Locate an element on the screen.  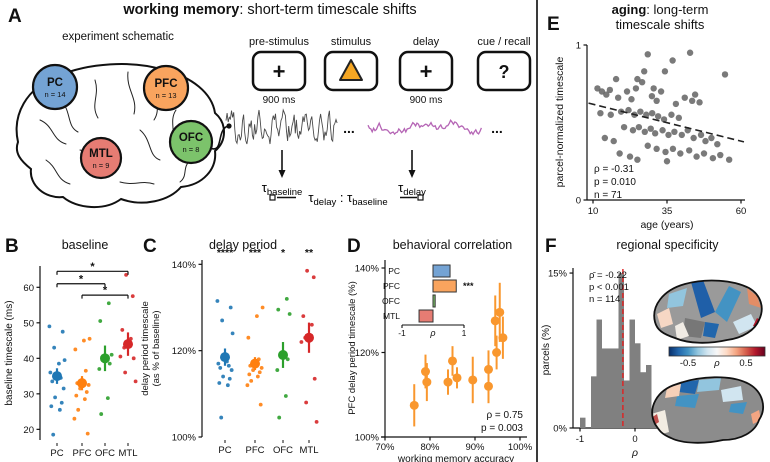
sig-bracket: * is located at coordinates (81, 280).